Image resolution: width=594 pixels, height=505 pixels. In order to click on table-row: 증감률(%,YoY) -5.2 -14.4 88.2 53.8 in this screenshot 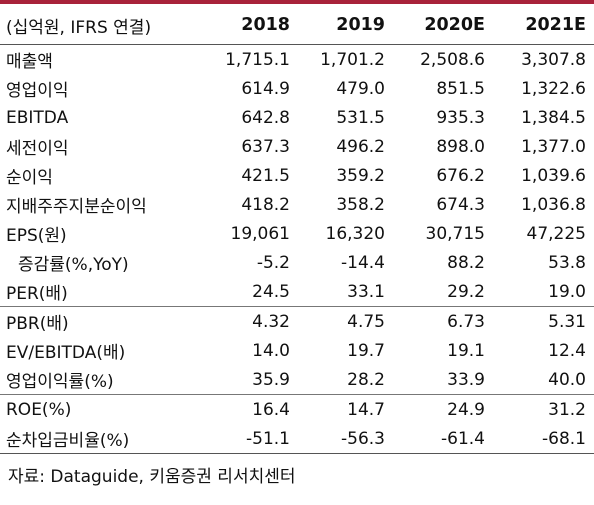, I will do `click(297, 262)`.